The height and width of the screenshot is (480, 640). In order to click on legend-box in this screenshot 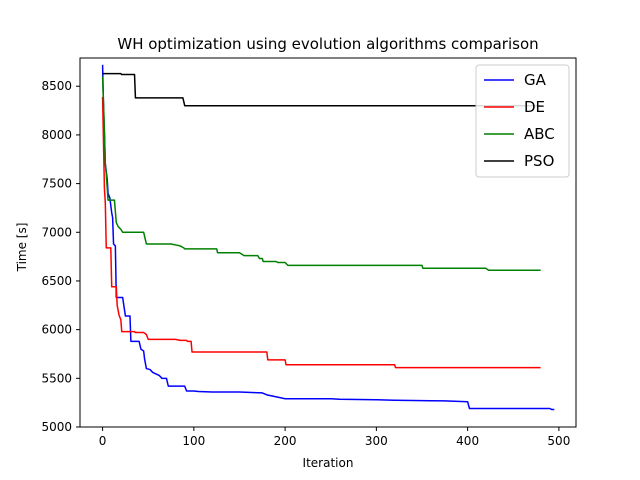, I will do `click(522, 121)`.